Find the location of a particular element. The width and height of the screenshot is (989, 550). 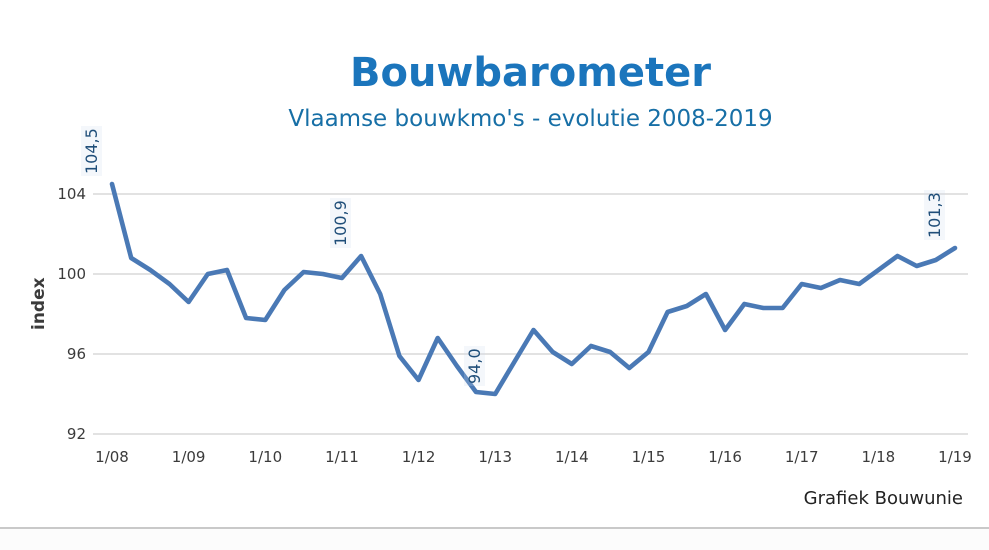

x-tick-label: 1/16 is located at coordinates (725, 457).